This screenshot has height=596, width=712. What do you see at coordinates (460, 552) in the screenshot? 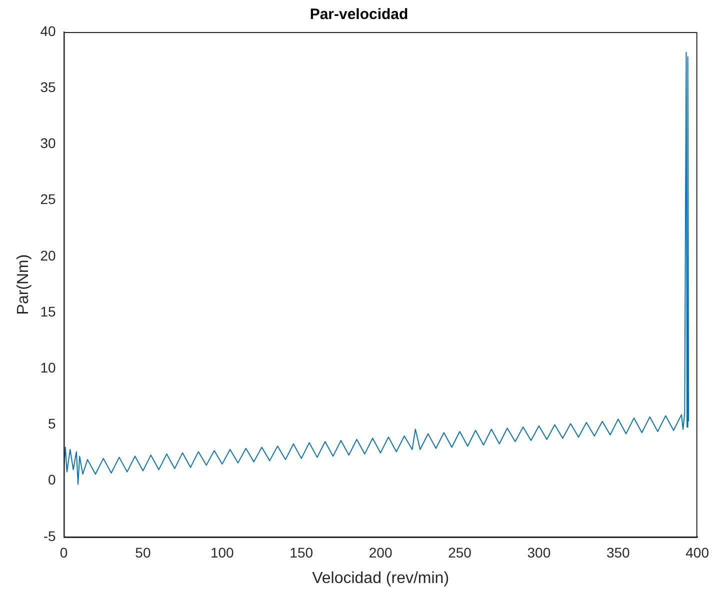
I see `x-tick-label: 250` at bounding box center [460, 552].